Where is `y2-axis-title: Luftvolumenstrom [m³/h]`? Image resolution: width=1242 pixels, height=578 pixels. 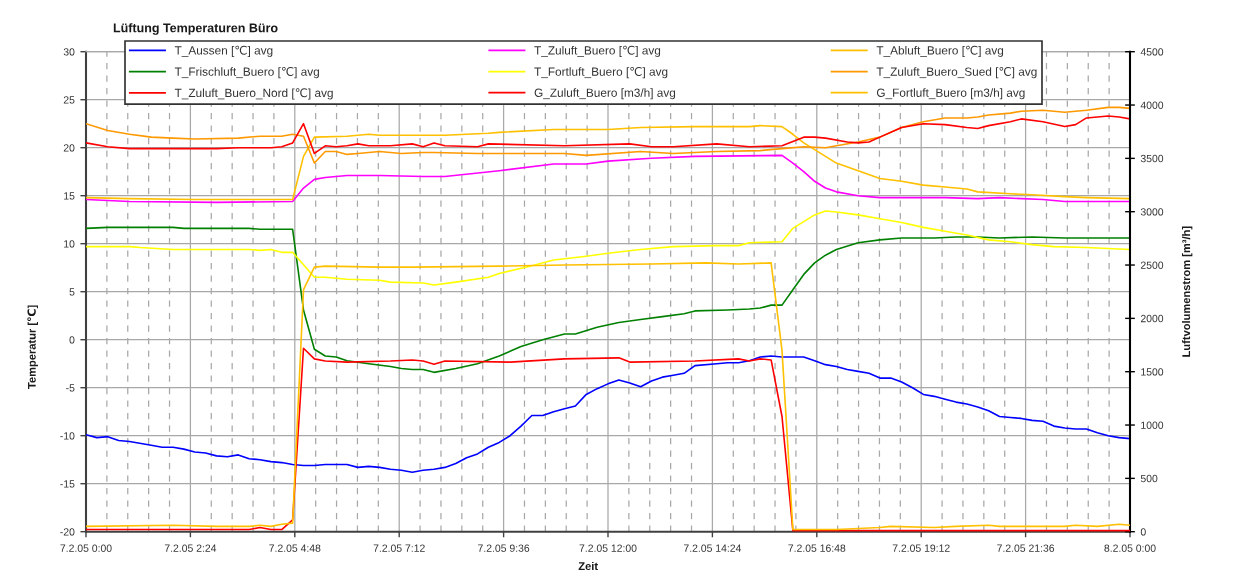 y2-axis-title: Luftvolumenstrom [m³/h] is located at coordinates (1187, 291).